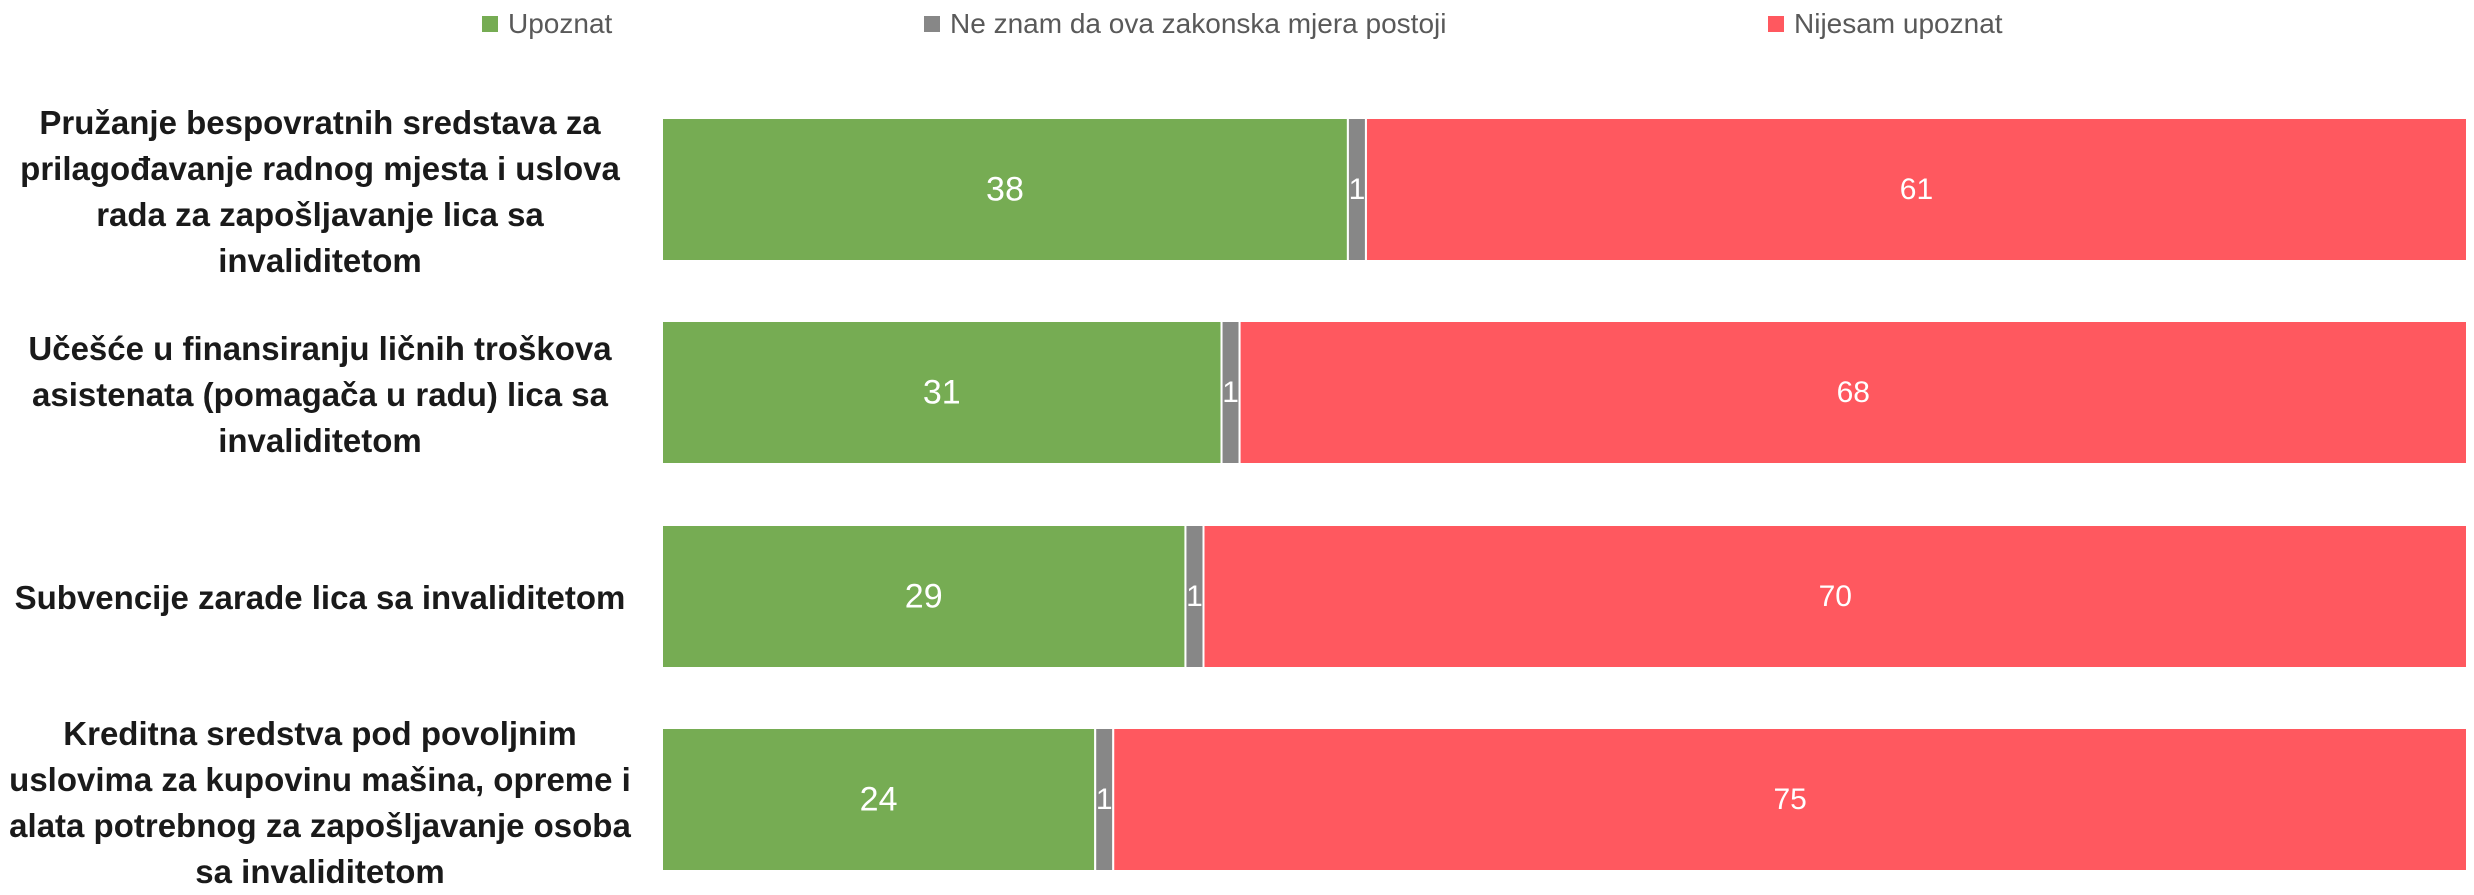 The height and width of the screenshot is (895, 2474). I want to click on data-label-nijesam-upoznat-1: 61, so click(1916, 189).